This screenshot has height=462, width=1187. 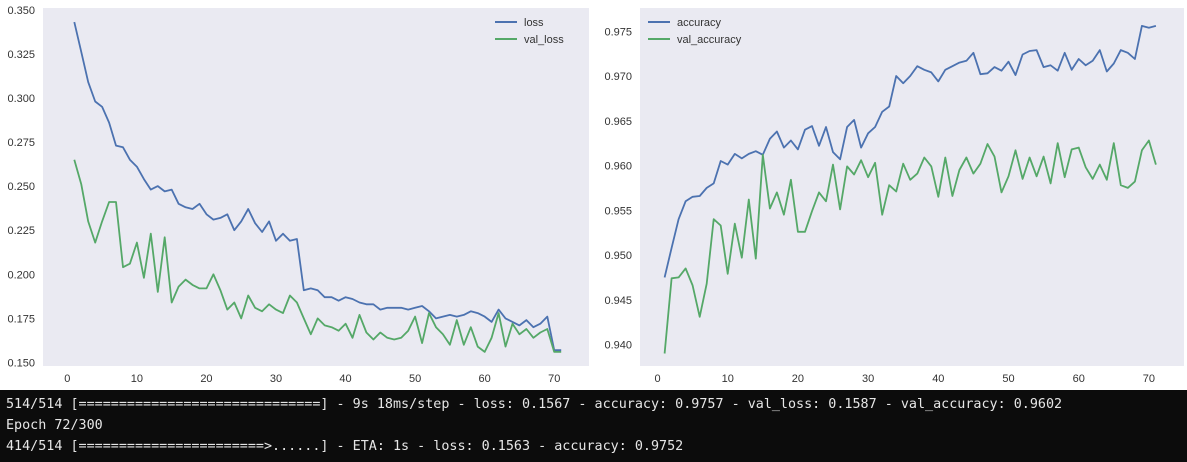 I want to click on acc-y-tick-label: 0.945, so click(x=618, y=301).